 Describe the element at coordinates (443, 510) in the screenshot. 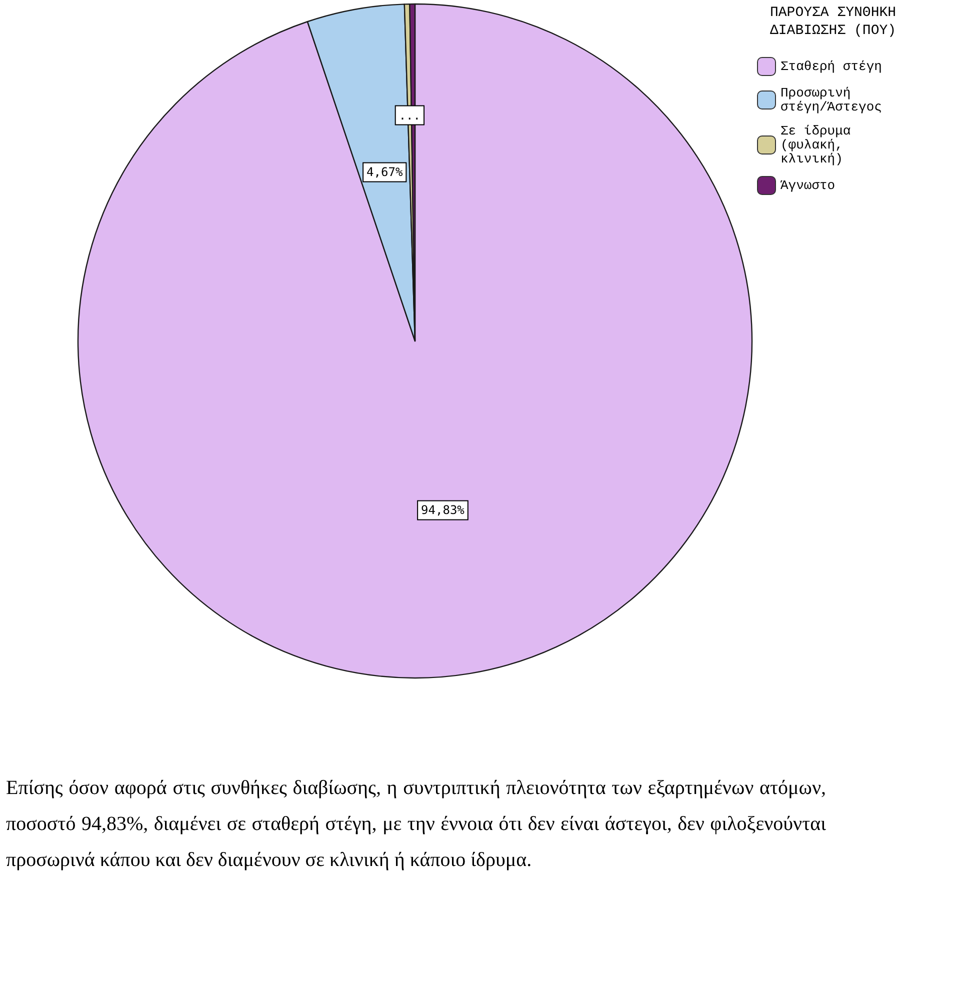

I see `data-label: 94,83%` at that location.